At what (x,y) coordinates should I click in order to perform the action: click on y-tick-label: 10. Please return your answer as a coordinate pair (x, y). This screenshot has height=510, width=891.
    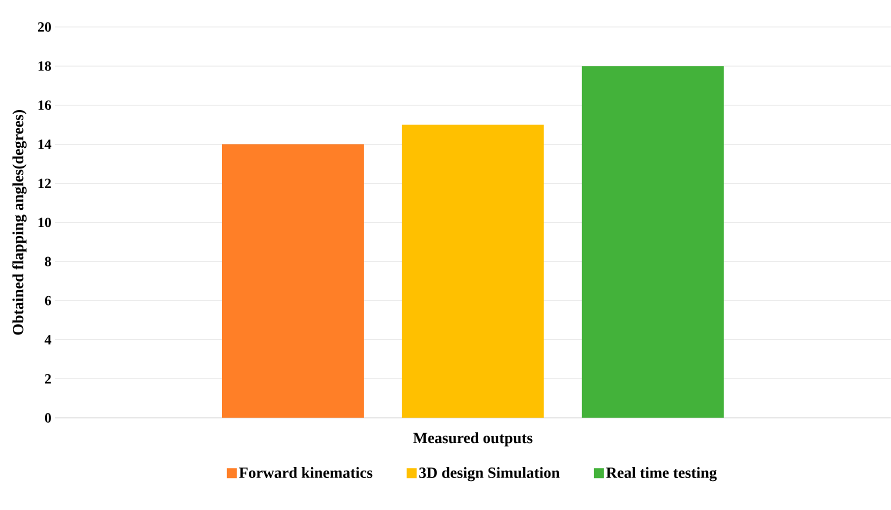
    Looking at the image, I should click on (44, 223).